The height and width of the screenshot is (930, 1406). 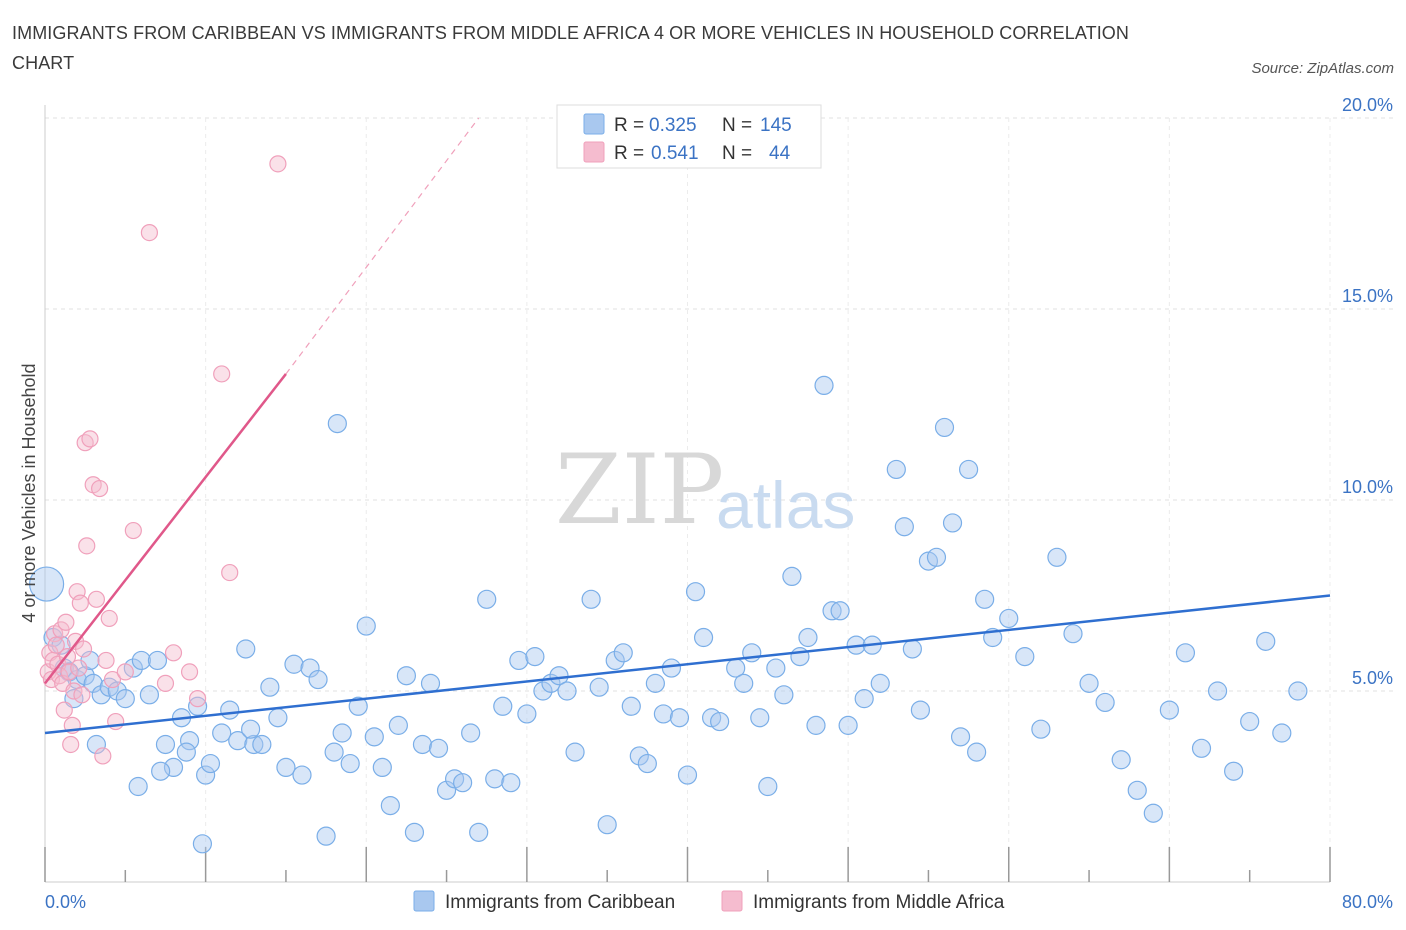 I want to click on chart-source: Source: ZipAtlas.com, so click(x=1322, y=68).